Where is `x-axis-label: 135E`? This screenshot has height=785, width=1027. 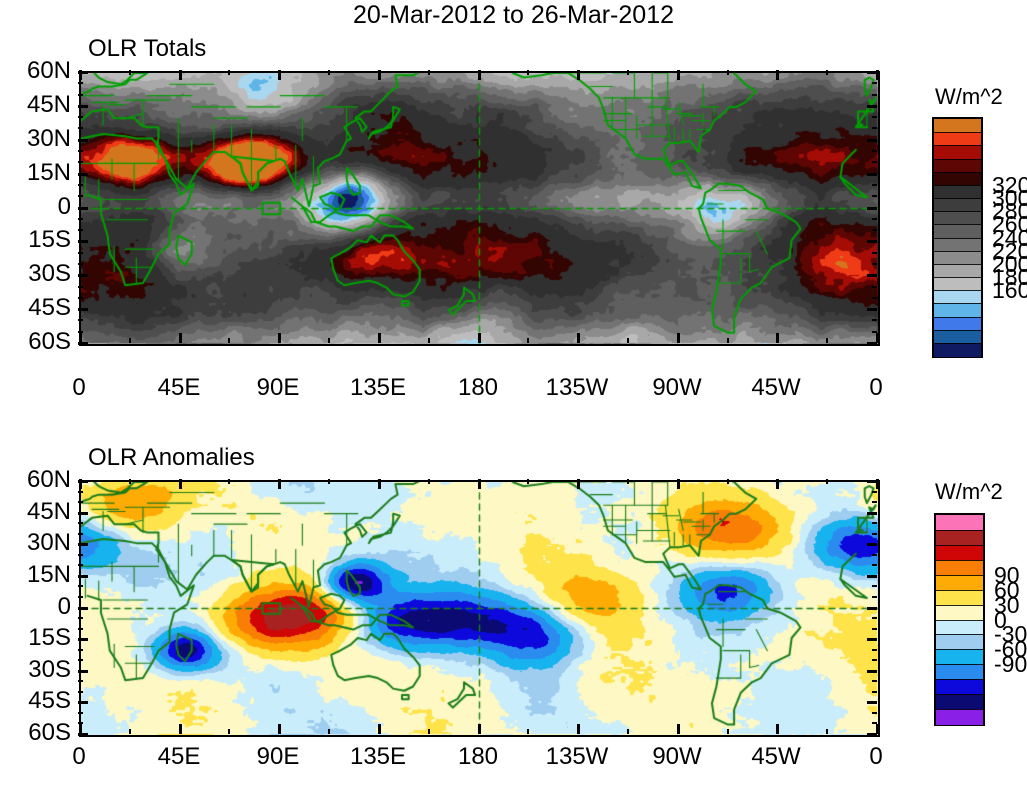
x-axis-label: 135E is located at coordinates (378, 756).